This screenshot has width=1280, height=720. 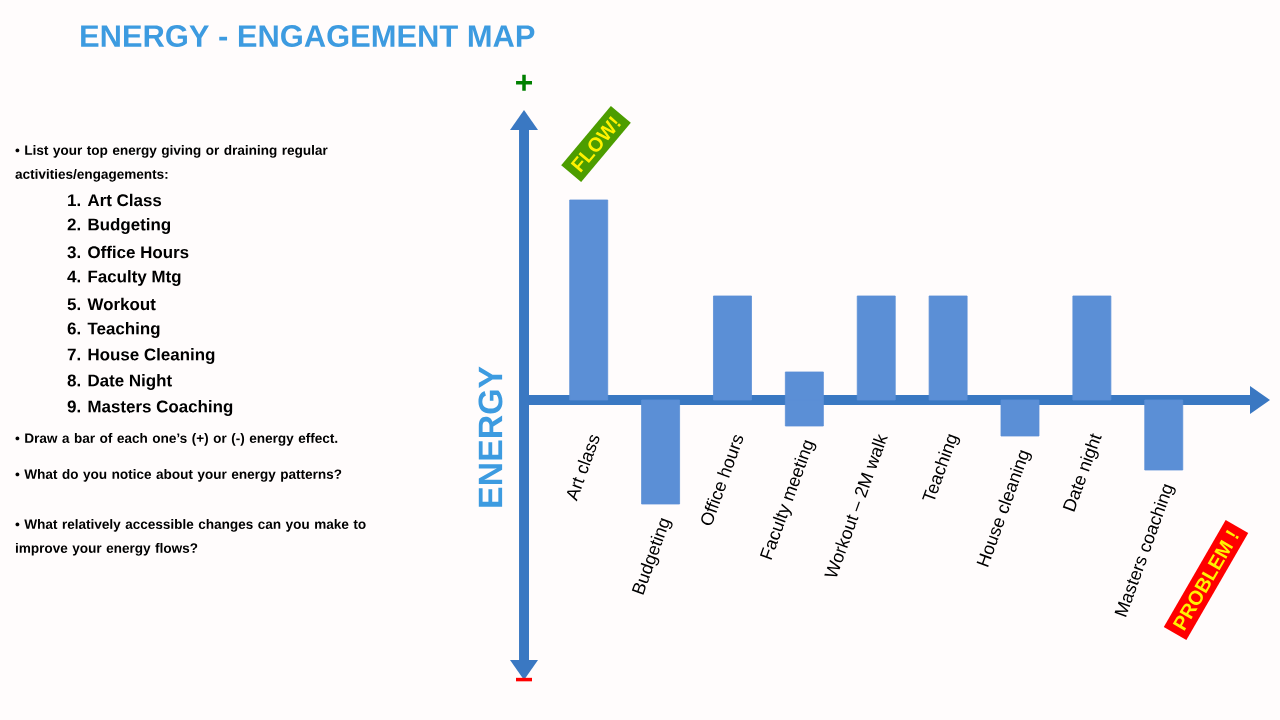 What do you see at coordinates (141, 356) in the screenshot?
I see `text: 7. House Cleaning` at bounding box center [141, 356].